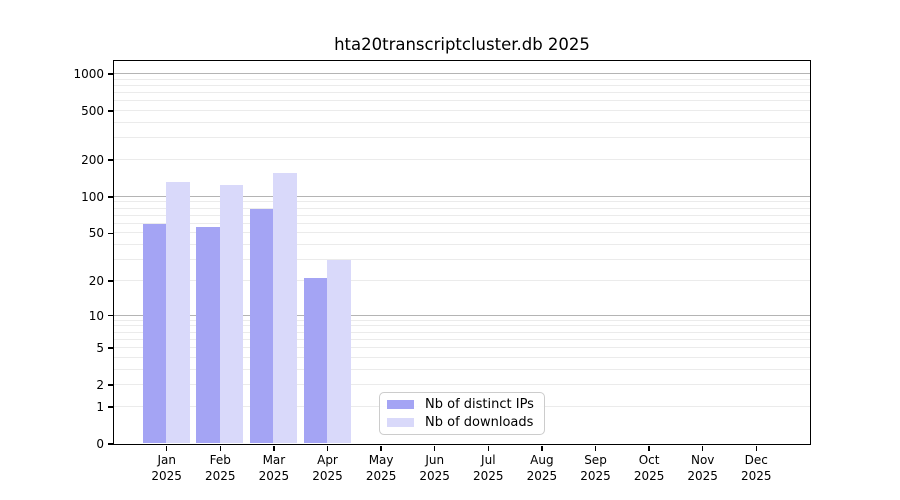 This screenshot has width=900, height=500. What do you see at coordinates (595, 468) in the screenshot?
I see `x-tick-label-sep: Sep 2025` at bounding box center [595, 468].